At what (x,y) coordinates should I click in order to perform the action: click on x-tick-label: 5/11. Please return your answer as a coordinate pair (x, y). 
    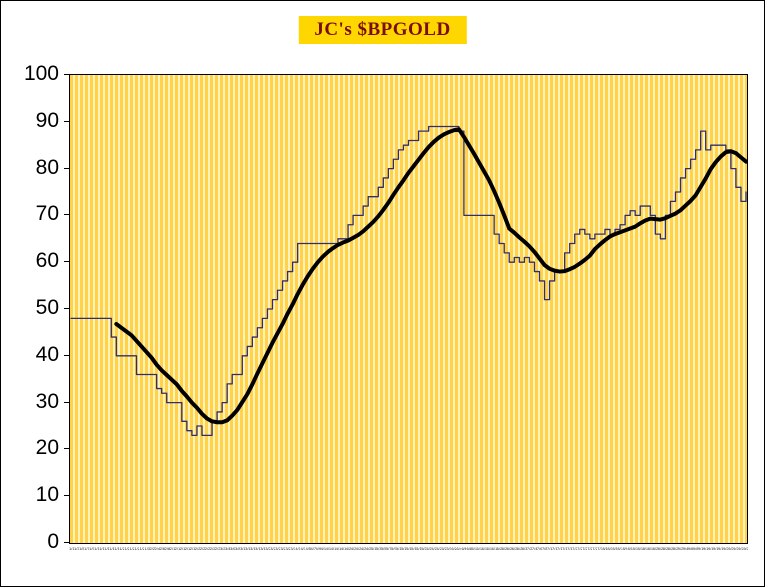
    Looking at the image, I should click on (398, 548).